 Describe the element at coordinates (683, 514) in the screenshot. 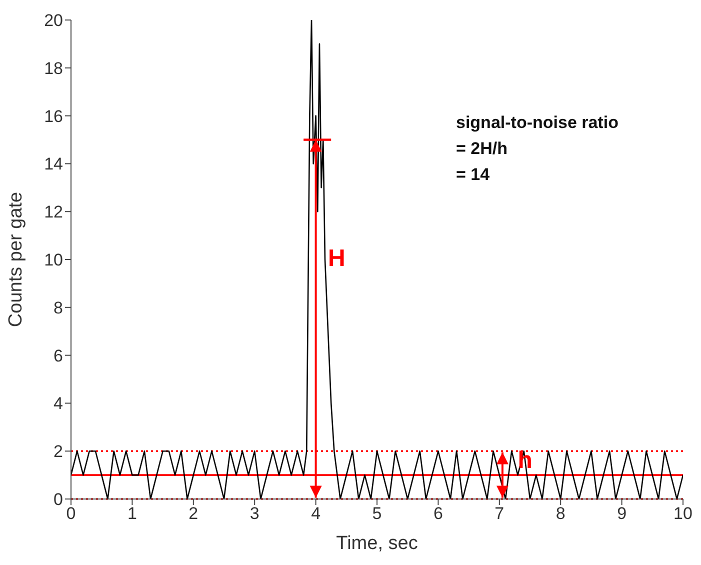

I see `x-tick-label: 10` at that location.